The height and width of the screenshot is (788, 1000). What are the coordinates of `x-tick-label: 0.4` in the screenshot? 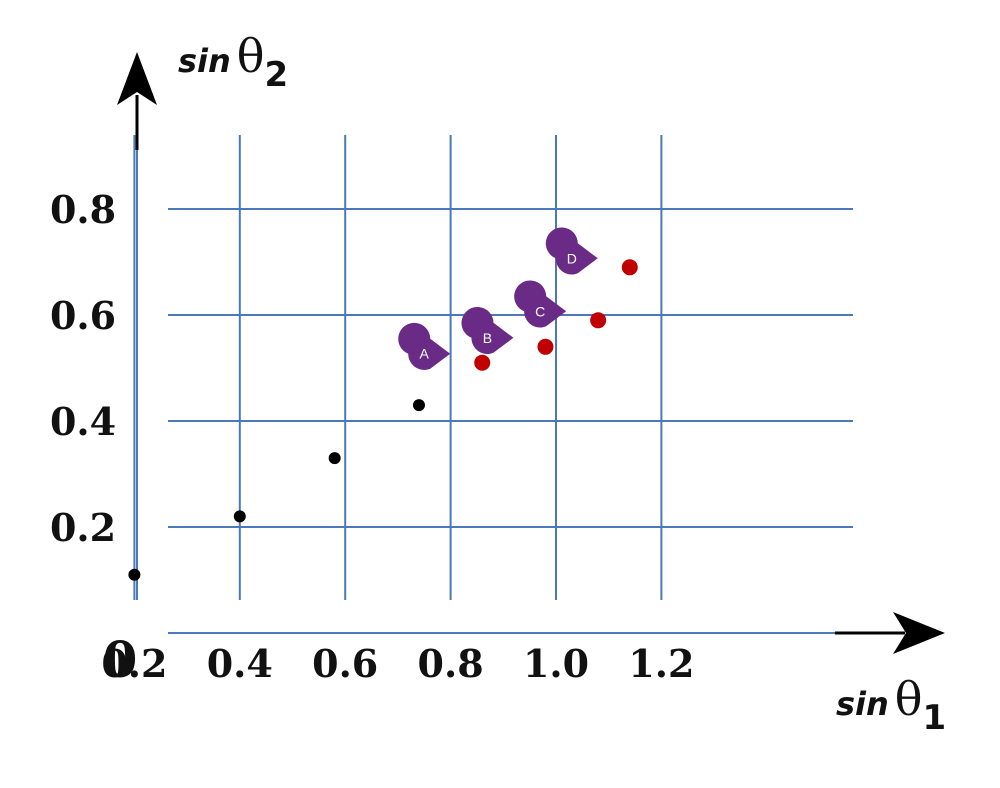 It's located at (240, 663).